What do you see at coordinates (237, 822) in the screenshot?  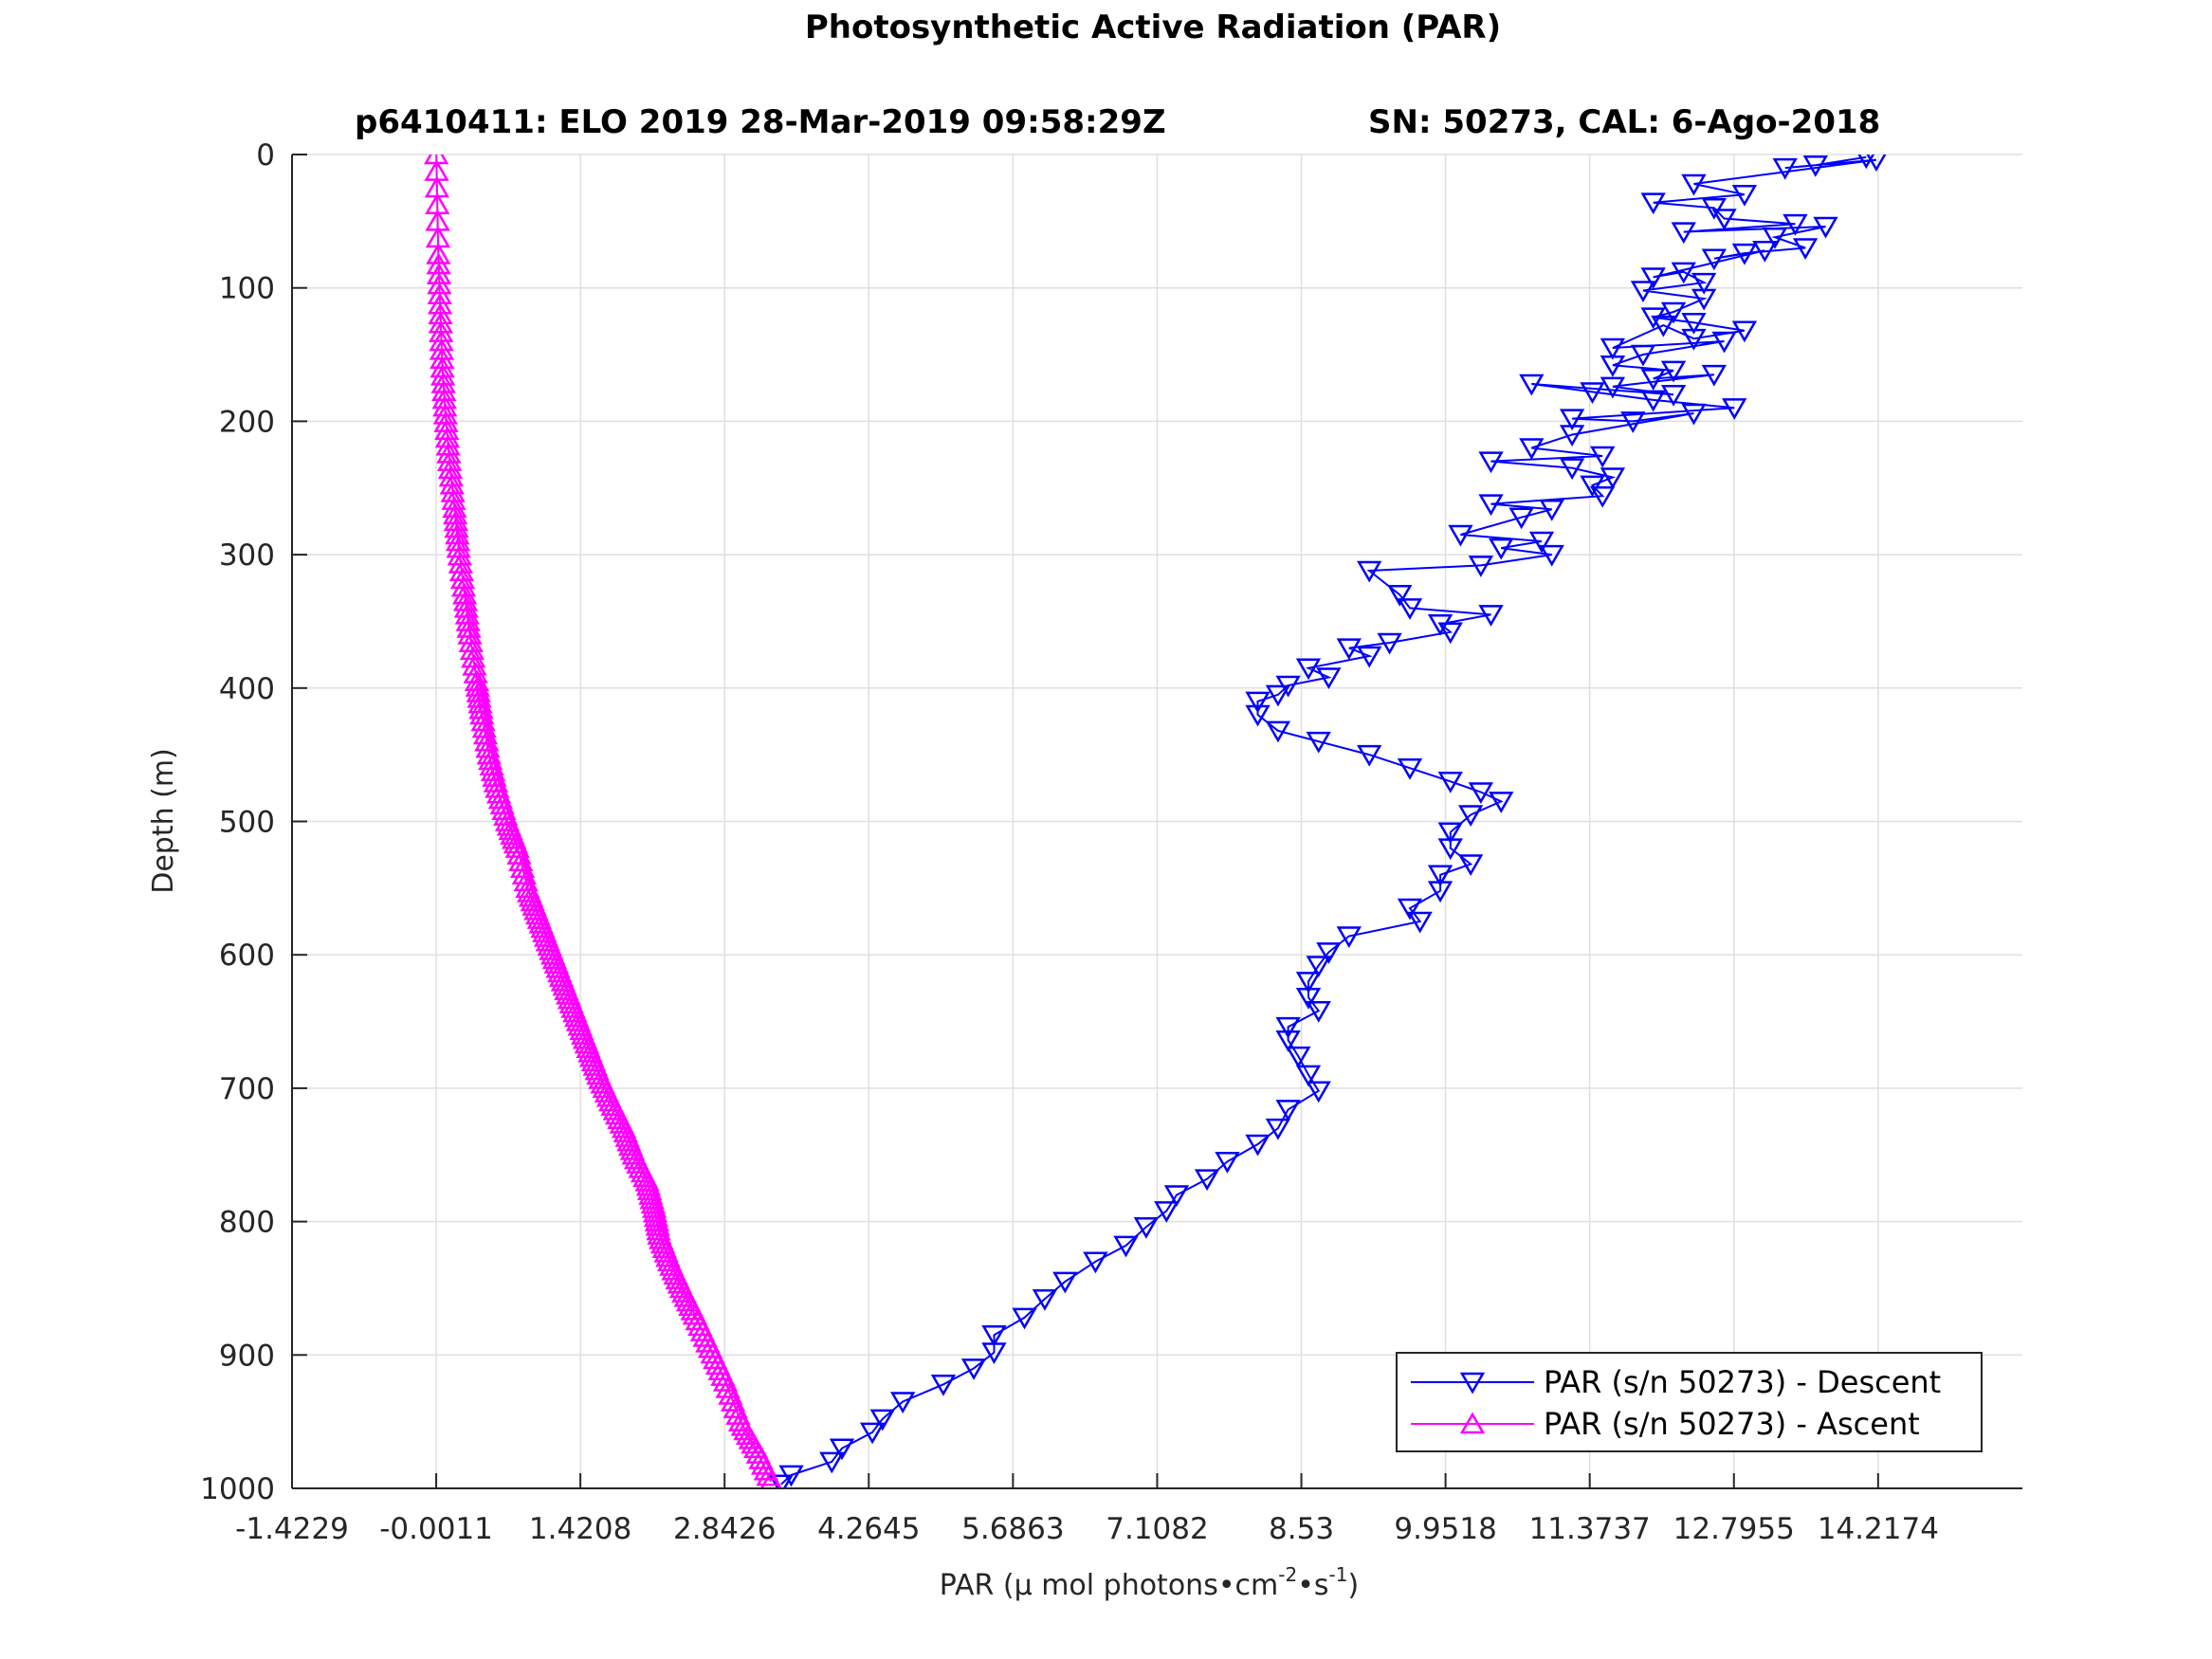 I see `y-tick-labels: 0 100 200 300 400 500 600 700 800 900 1000` at bounding box center [237, 822].